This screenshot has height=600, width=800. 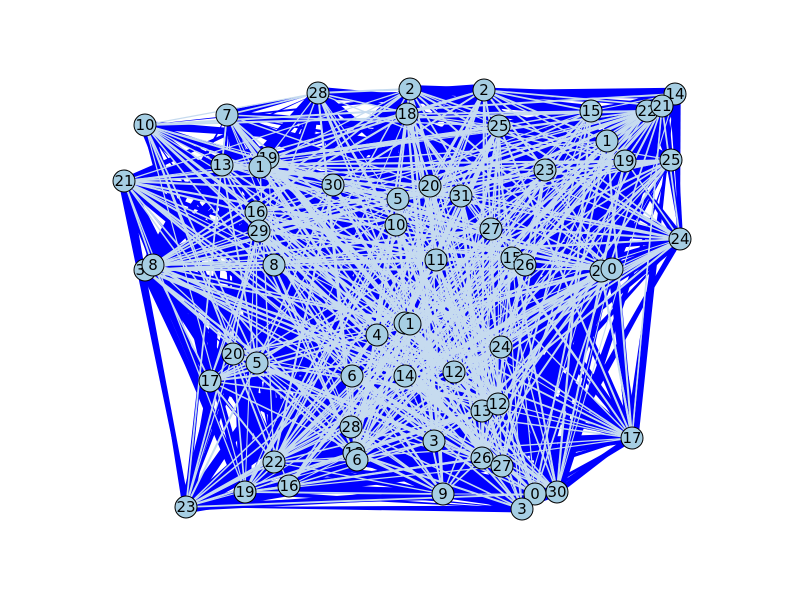 I want to click on graph-node: 28, so click(x=351, y=427).